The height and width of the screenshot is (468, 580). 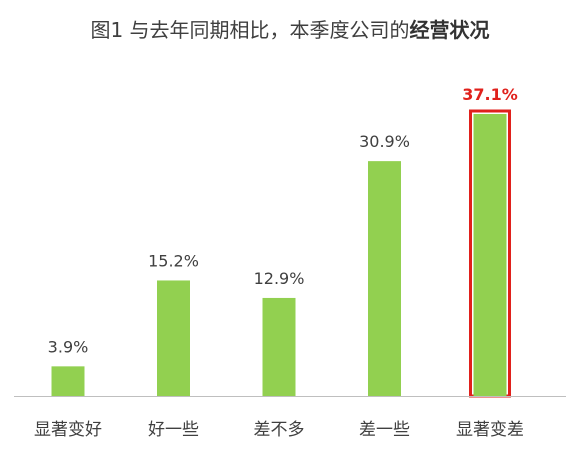 I want to click on chart-title: 图1 与去年同期相比，本季度公司的经营状况, so click(x=290, y=28).